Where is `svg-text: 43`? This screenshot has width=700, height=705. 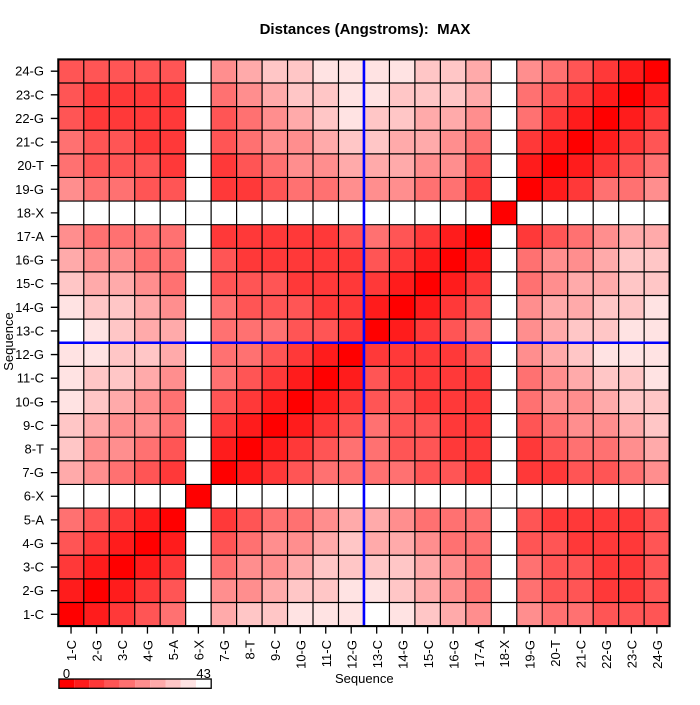
svg-text: 43 is located at coordinates (203, 673).